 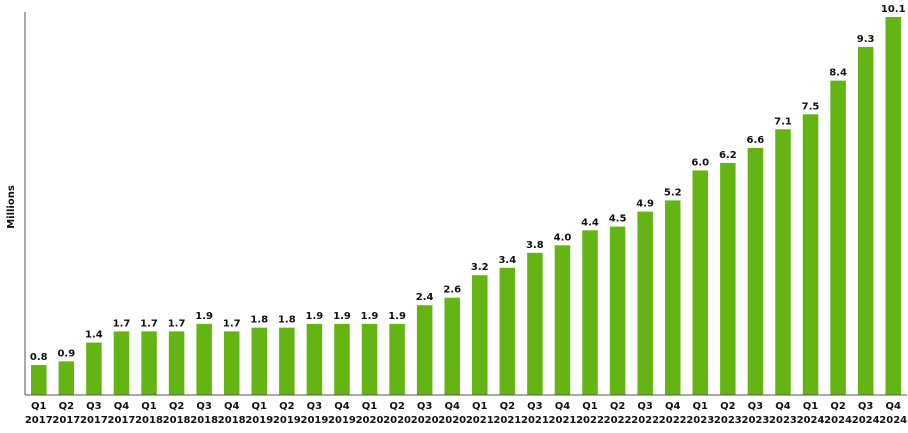 I want to click on value-label: 1.4, so click(x=94, y=335).